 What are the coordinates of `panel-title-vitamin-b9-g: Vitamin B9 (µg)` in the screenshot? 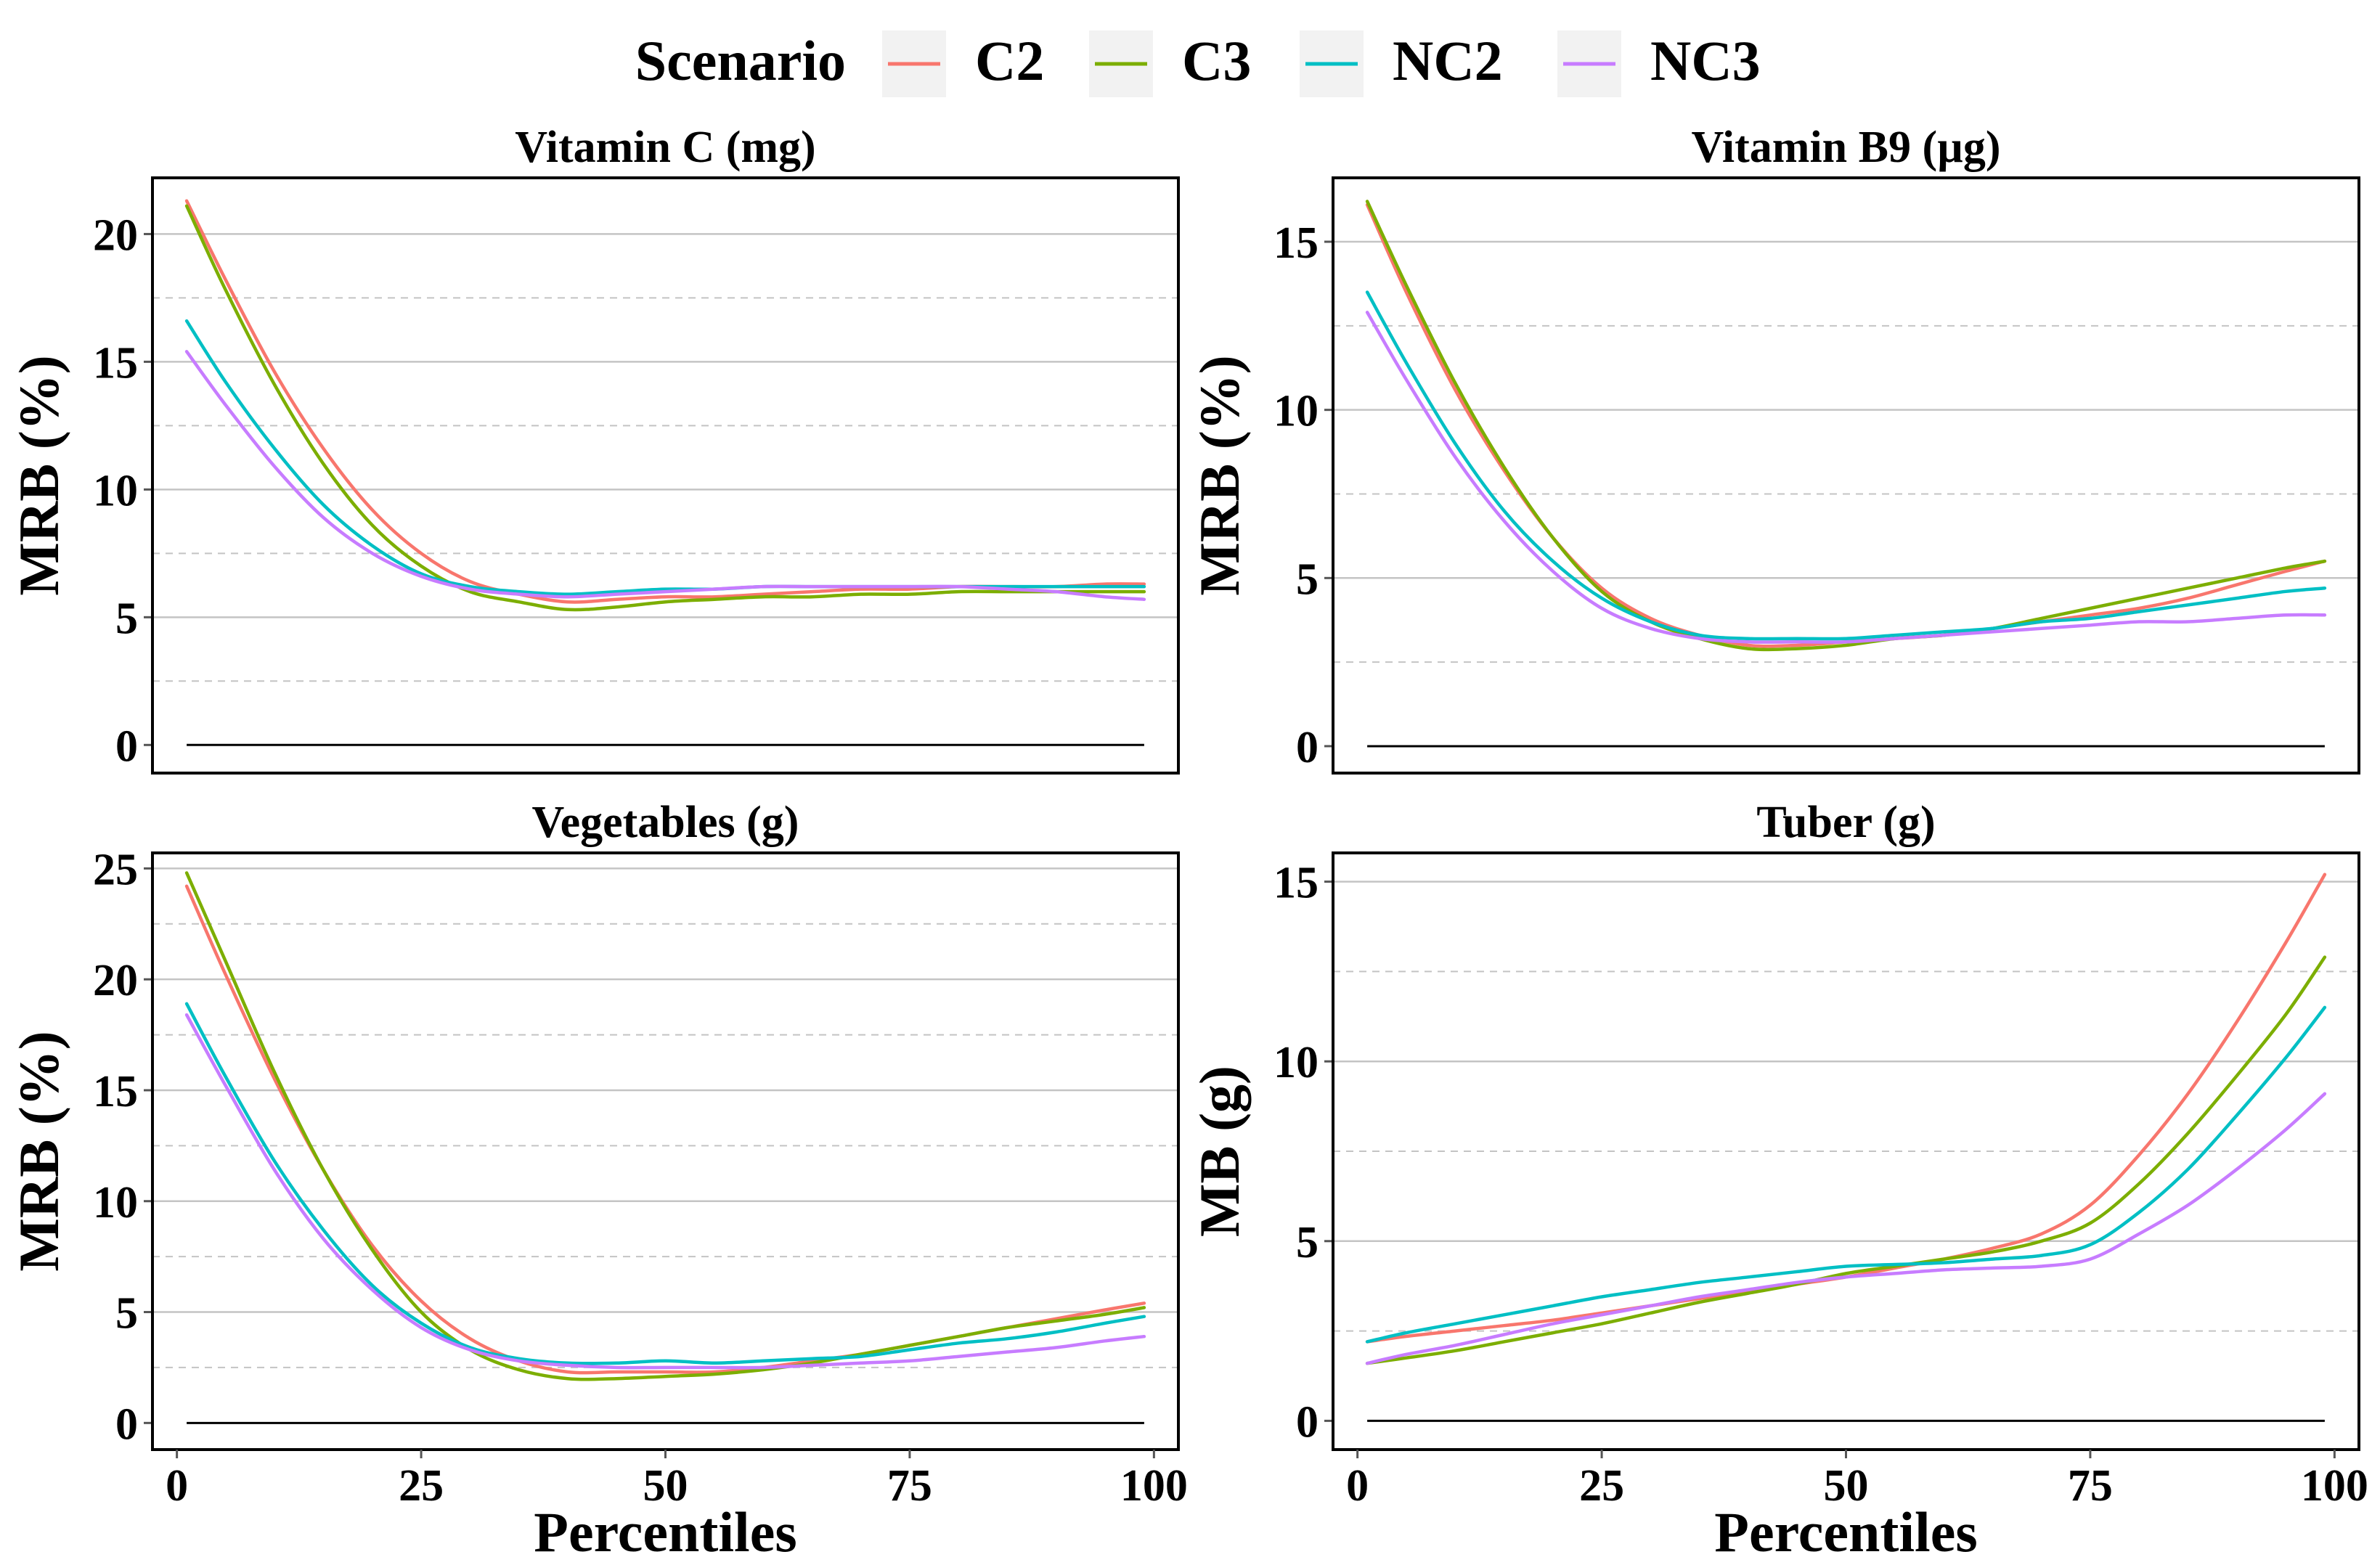 It's located at (1845, 147).